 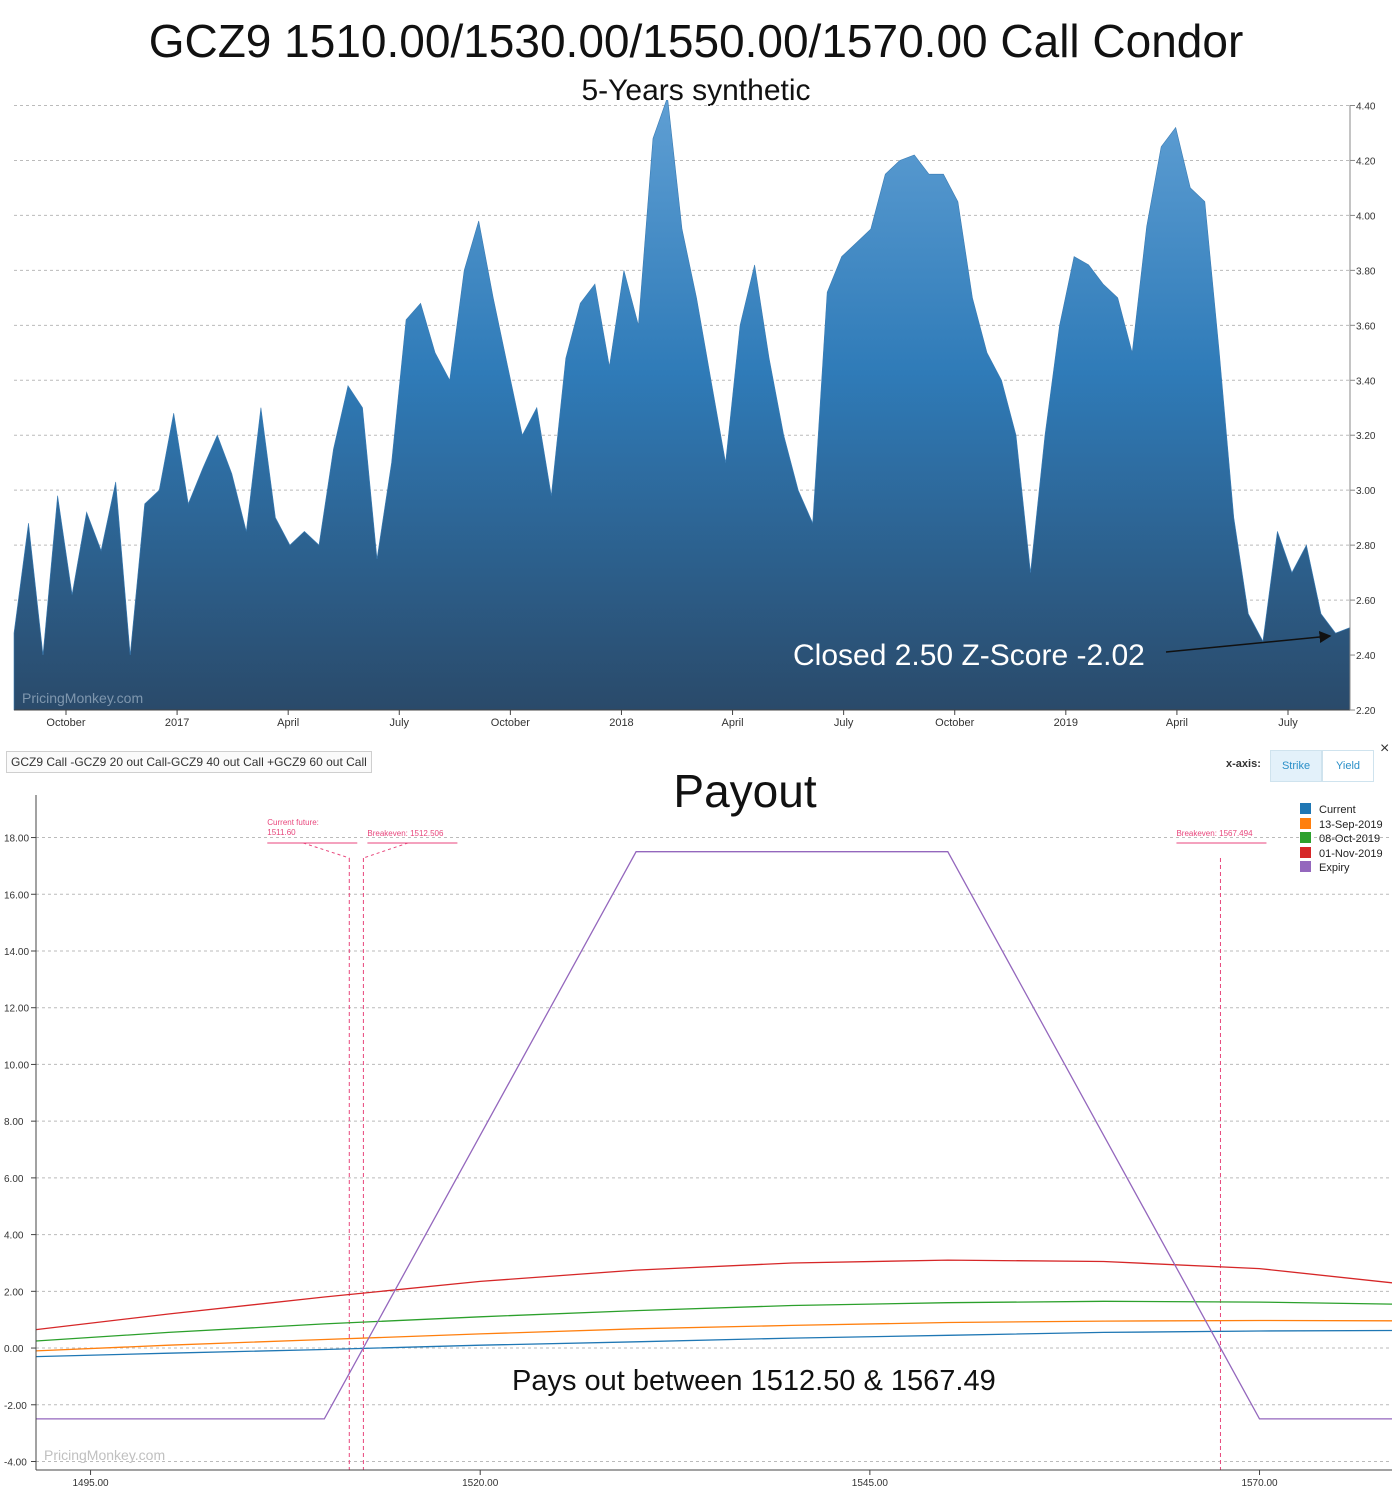 I want to click on chart-subtitle: 5-Years synthetic, so click(x=696, y=90).